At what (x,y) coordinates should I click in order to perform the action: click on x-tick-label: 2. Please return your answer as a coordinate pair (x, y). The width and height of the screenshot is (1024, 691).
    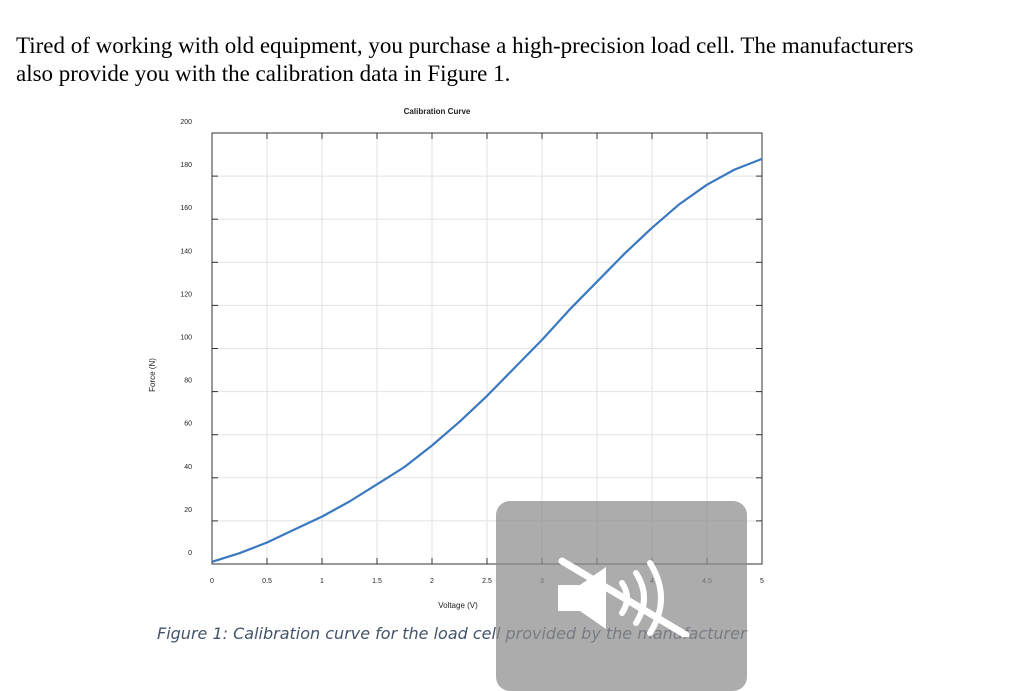
    Looking at the image, I should click on (432, 581).